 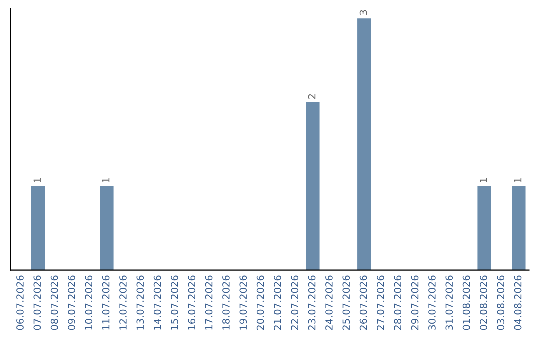 What do you see at coordinates (38, 303) in the screenshot?
I see `x-tick-label: 07.07.2026` at bounding box center [38, 303].